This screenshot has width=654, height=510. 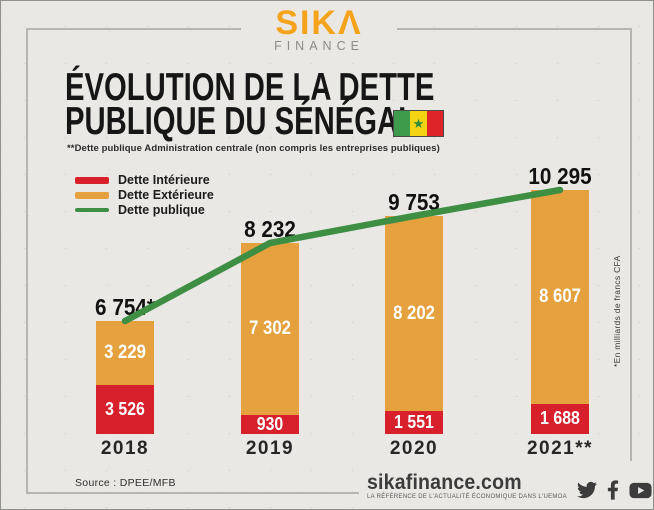 I want to click on legend-swatch-red, so click(x=92, y=180).